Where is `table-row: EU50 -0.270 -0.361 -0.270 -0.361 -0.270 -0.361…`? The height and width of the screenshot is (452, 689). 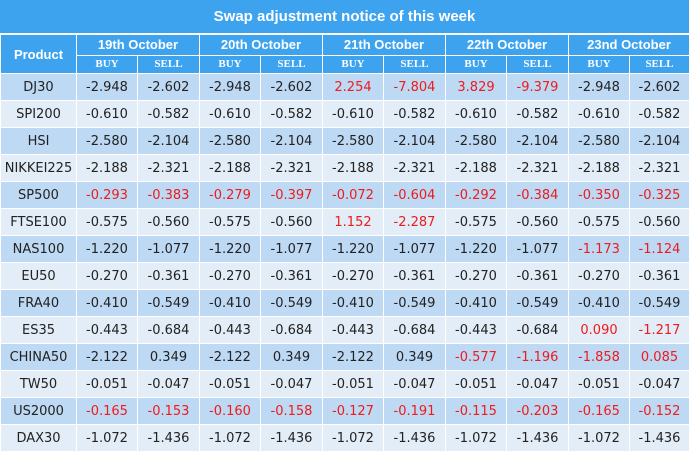
table-row: EU50 -0.270 -0.361 -0.270 -0.361 -0.270 -0.361… is located at coordinates (344, 276).